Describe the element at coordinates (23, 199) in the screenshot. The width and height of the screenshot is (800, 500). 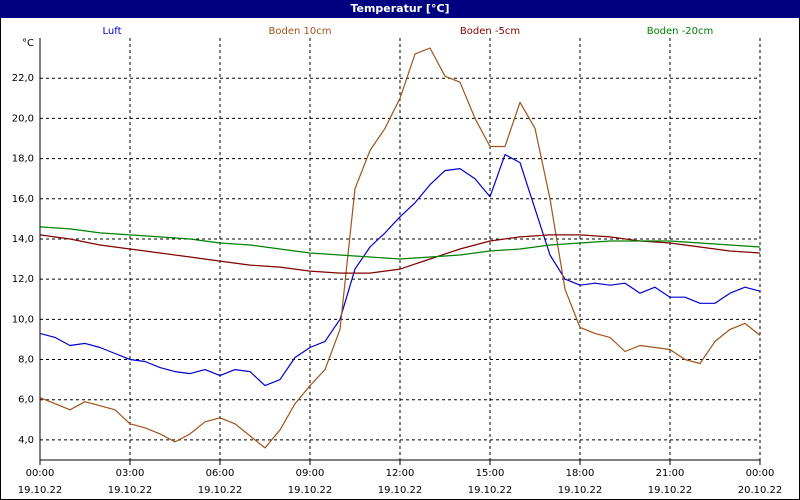
I see `y-tick-label: 16,0` at that location.